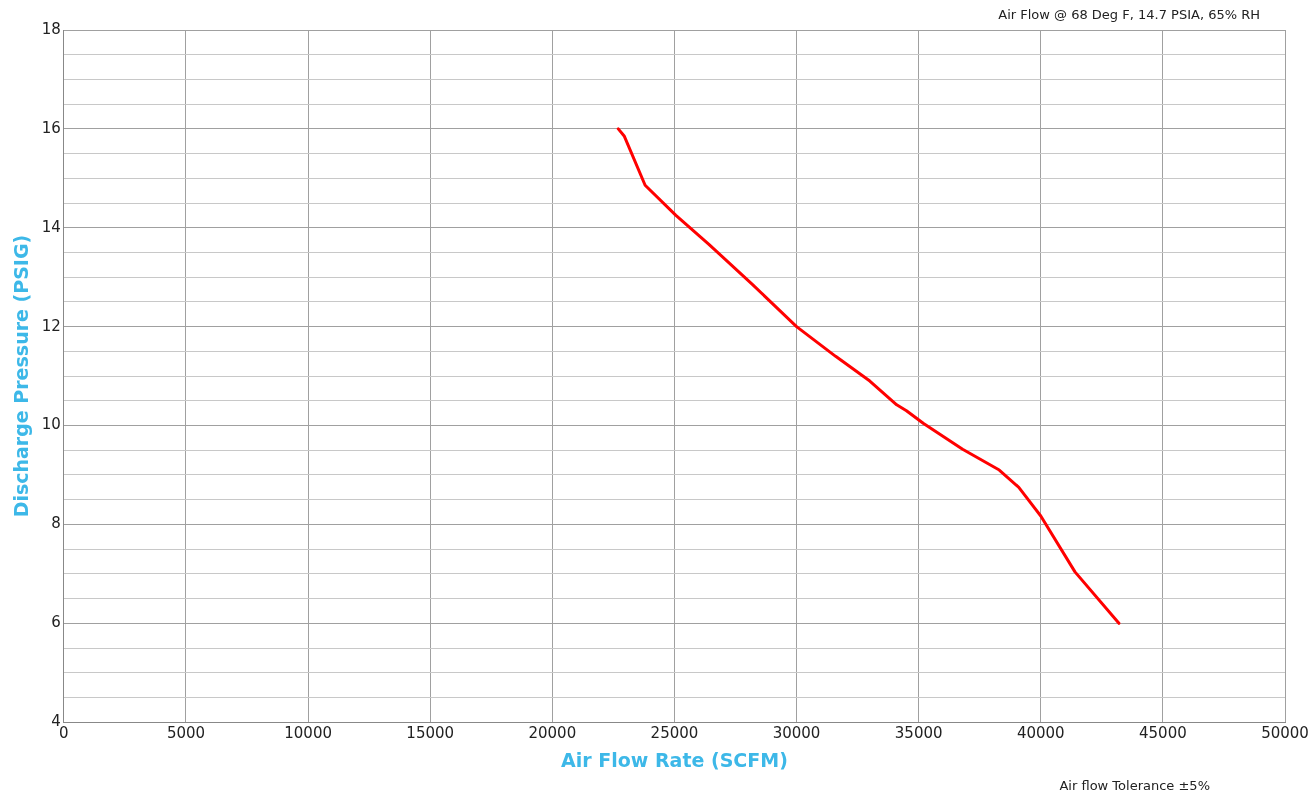 This screenshot has height=795, width=1315. I want to click on text: Air Flow @ 68 Deg F, 14.7 PSIA, 65% RH, so click(1129, 14).